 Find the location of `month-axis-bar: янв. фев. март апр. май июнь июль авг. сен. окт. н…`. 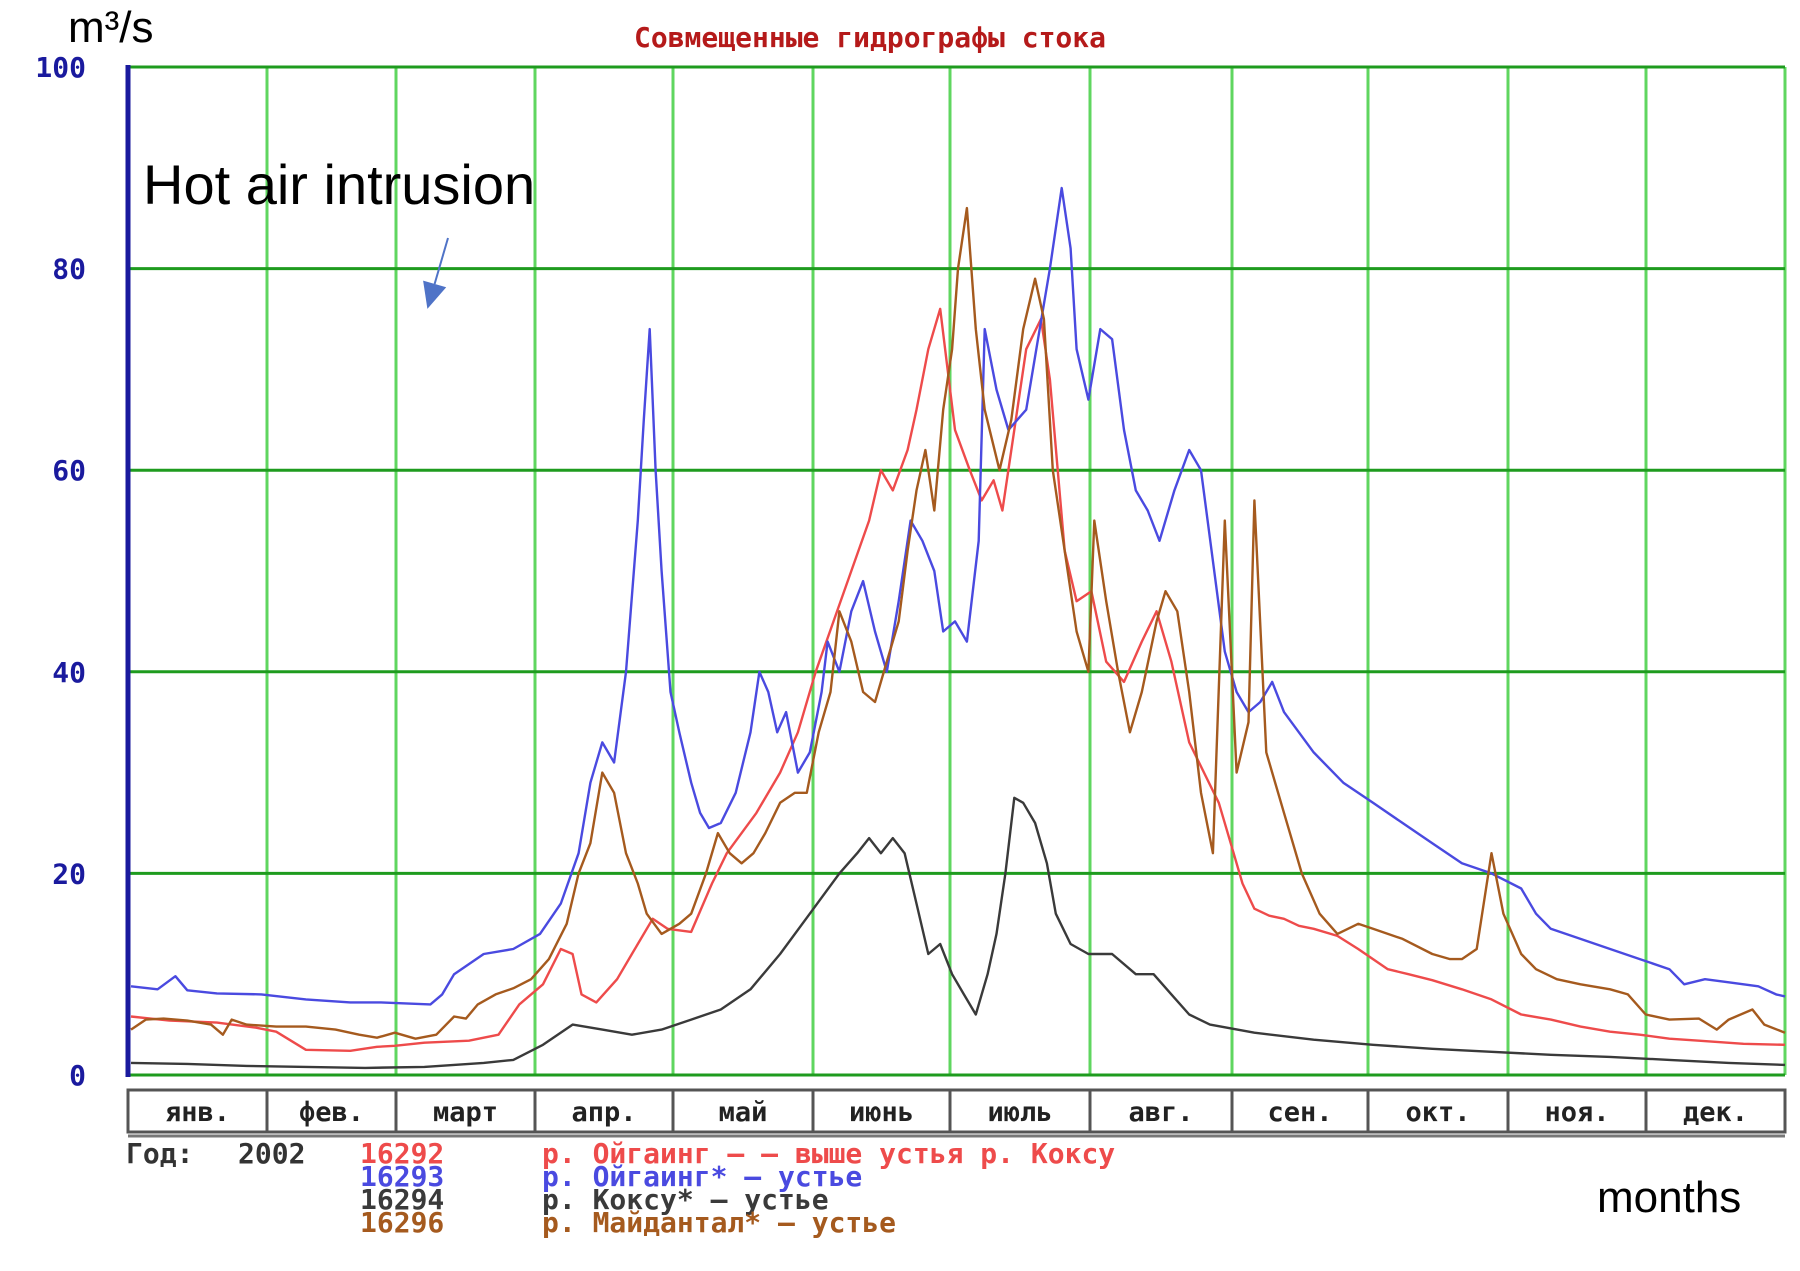

month-axis-bar: янв. фев. март апр. май июнь июль авг. сен. окт. н… is located at coordinates (956, 1113).